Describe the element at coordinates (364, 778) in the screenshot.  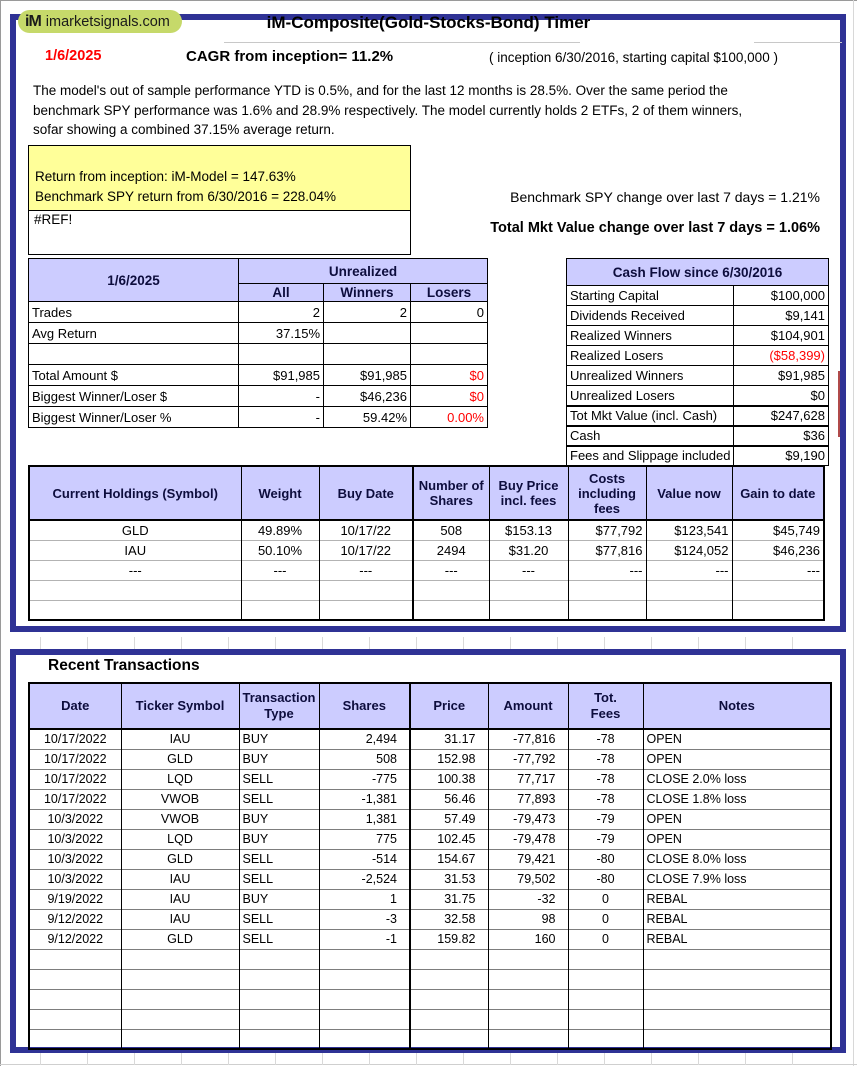
I see `cell: -775` at that location.